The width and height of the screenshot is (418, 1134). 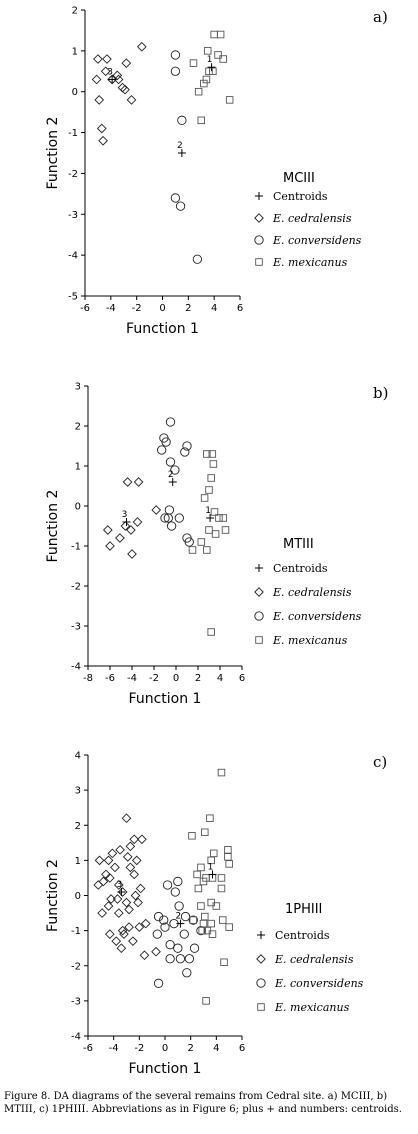 What do you see at coordinates (78, 791) in the screenshot?
I see `y-tick-label: 3` at bounding box center [78, 791].